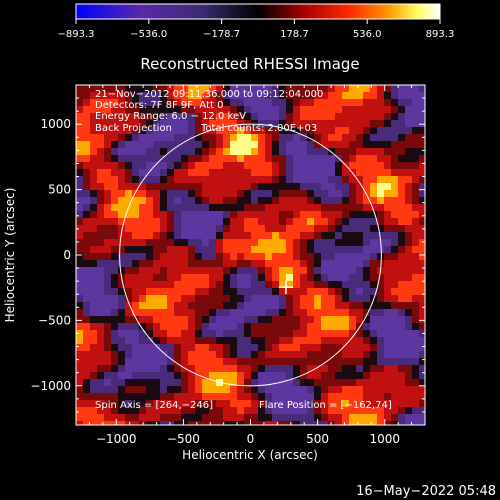 The image size is (500, 500). I want to click on y-tick-label: −1000, so click(50, 386).